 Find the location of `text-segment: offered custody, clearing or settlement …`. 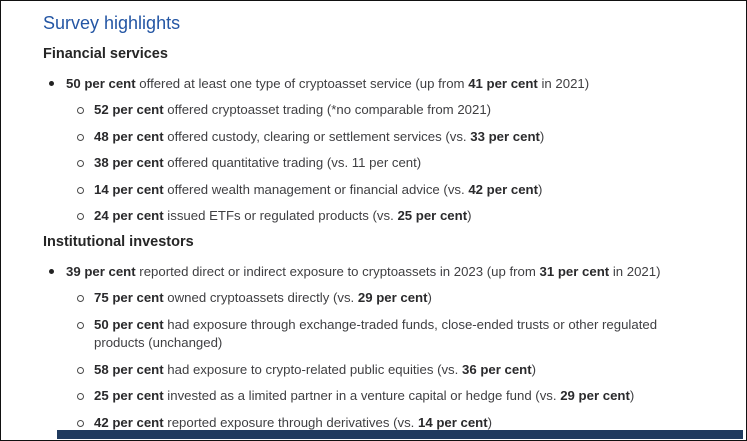

text-segment: offered custody, clearing or settlement … is located at coordinates (317, 136).